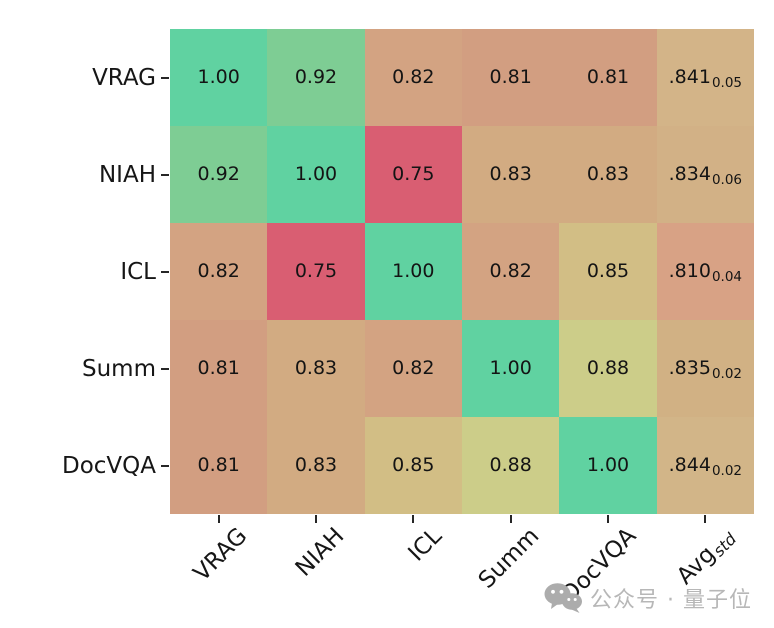 This screenshot has width=774, height=628. I want to click on wechat-icon, so click(563, 598).